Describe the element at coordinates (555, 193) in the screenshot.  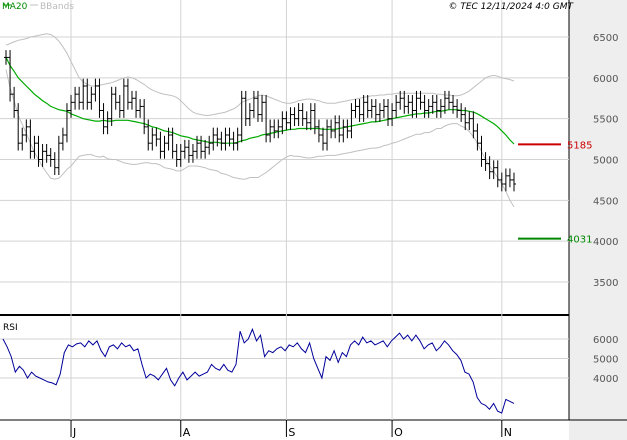
I see `level-lines: 5185 4031` at that location.